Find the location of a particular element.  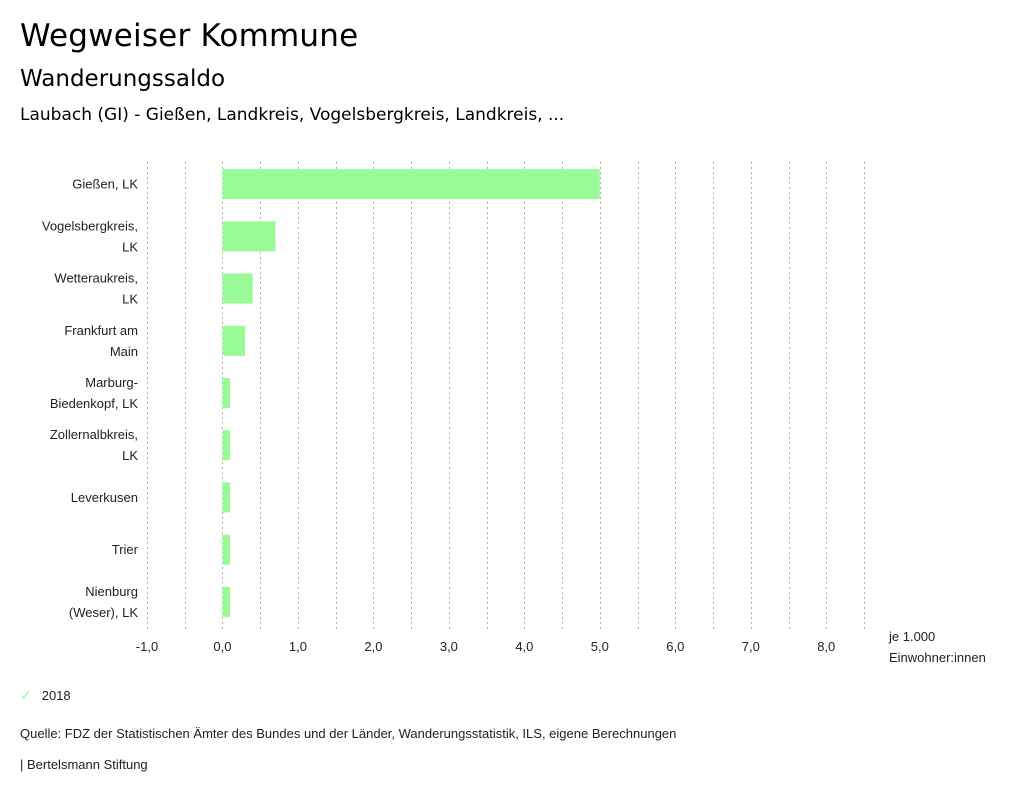

x-tick-label: 0,0 is located at coordinates (222, 646).